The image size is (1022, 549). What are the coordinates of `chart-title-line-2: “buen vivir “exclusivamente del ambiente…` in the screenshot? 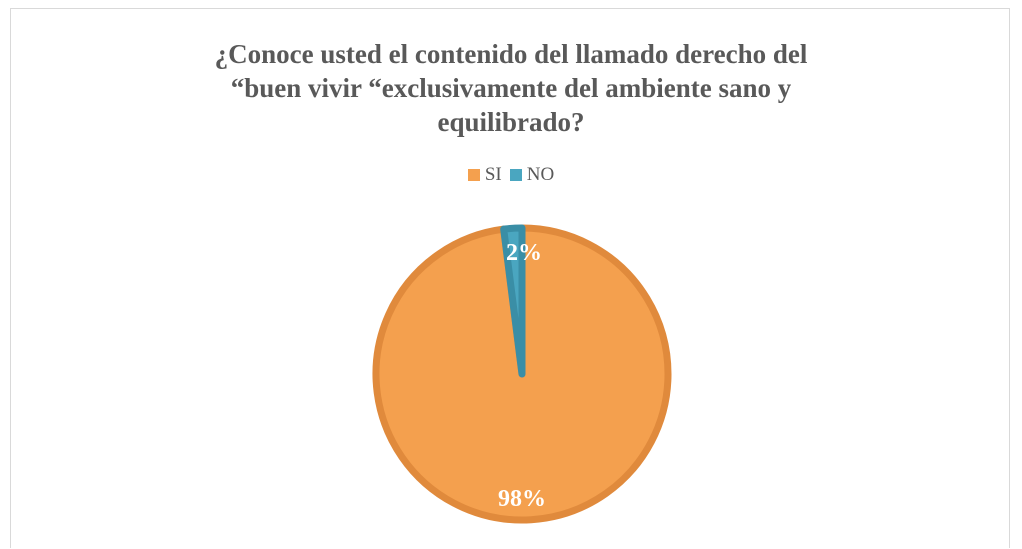 It's located at (511, 88).